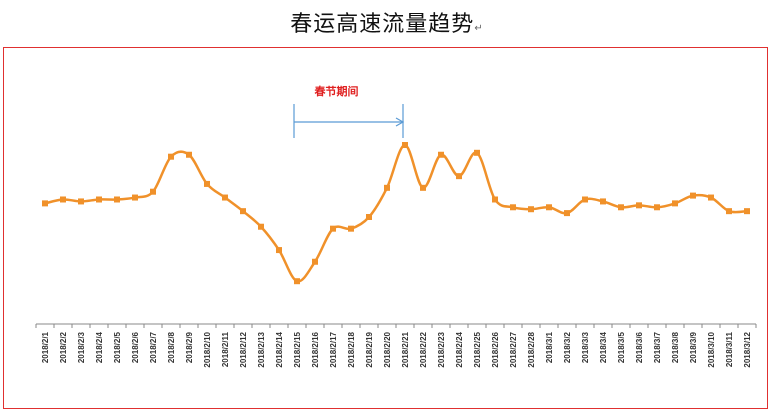  Describe the element at coordinates (369, 349) in the screenshot. I see `x-tick-label: 2018/2/19` at that location.